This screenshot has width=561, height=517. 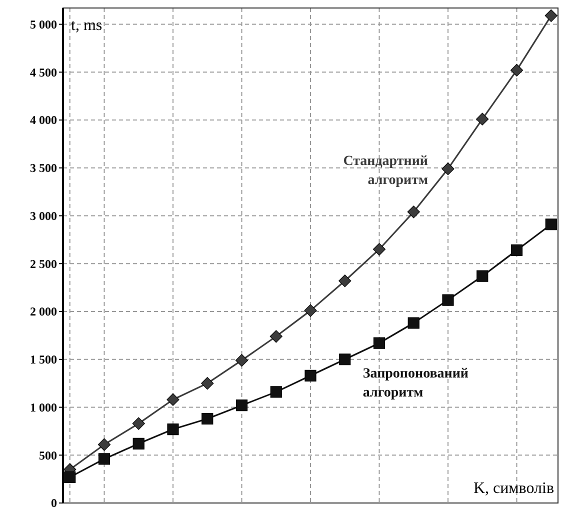 I want to click on y-tick-label: 1 500, so click(x=43, y=359).